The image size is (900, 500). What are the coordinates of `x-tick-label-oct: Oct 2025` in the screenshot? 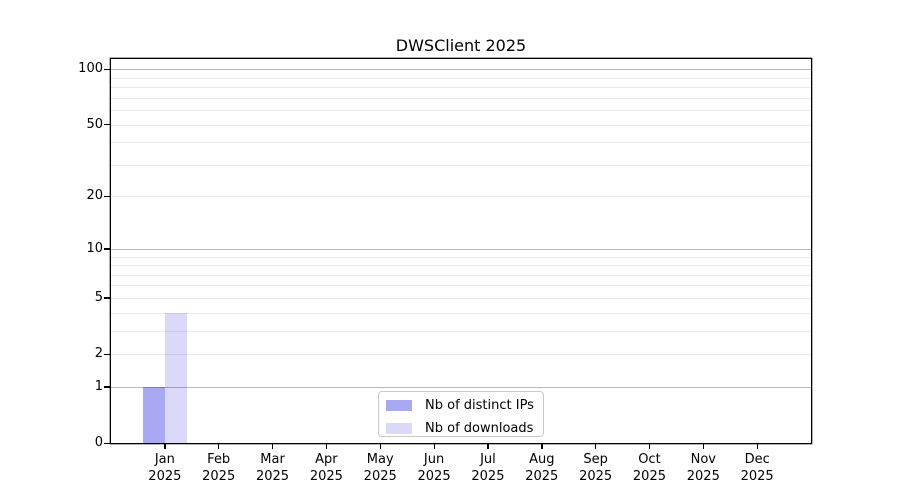 It's located at (649, 468).